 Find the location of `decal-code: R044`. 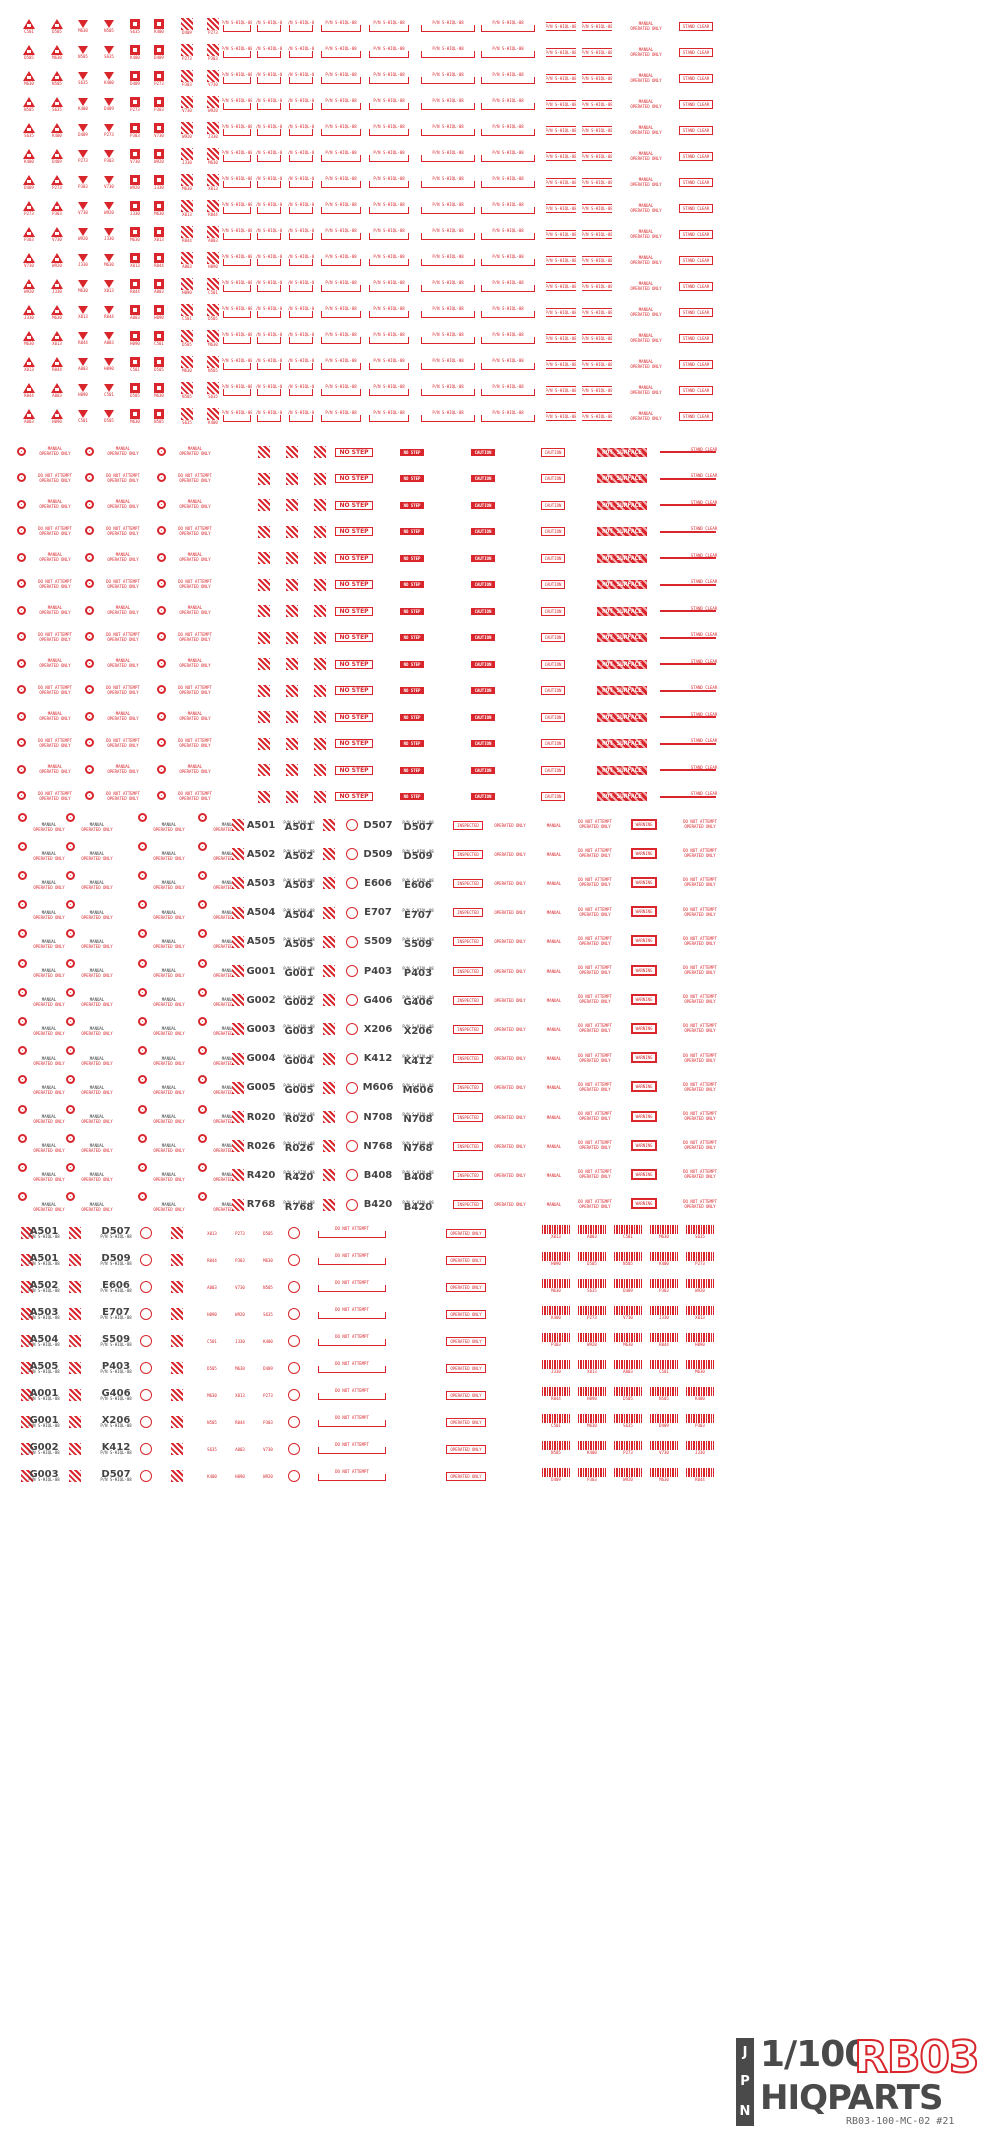

decal-code: R044 is located at coordinates (83, 342).